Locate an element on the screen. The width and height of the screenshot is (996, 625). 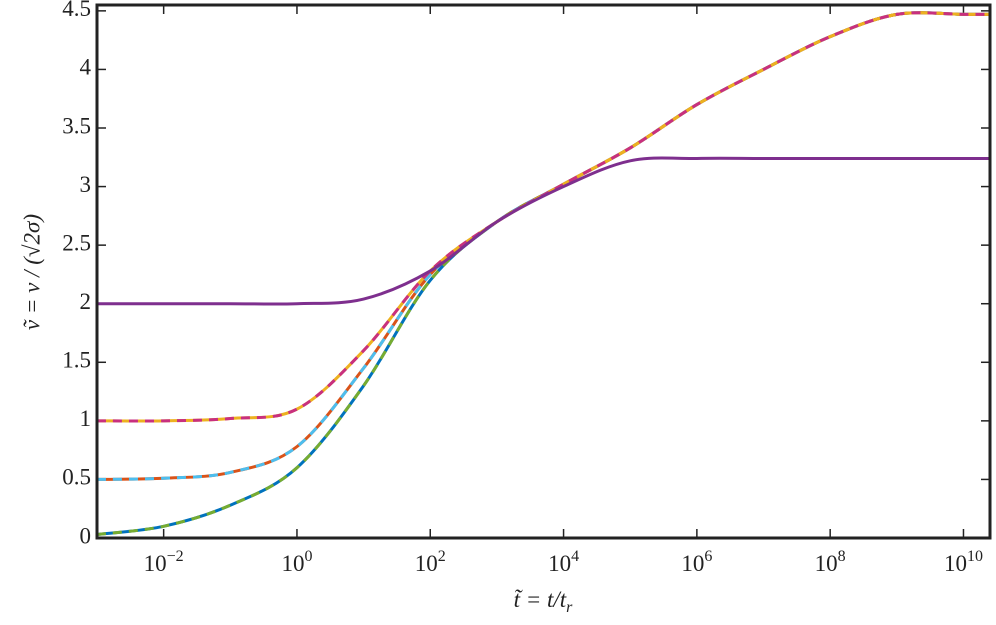
x-axis-label-text: t̃ = t/t is located at coordinates (540, 599).